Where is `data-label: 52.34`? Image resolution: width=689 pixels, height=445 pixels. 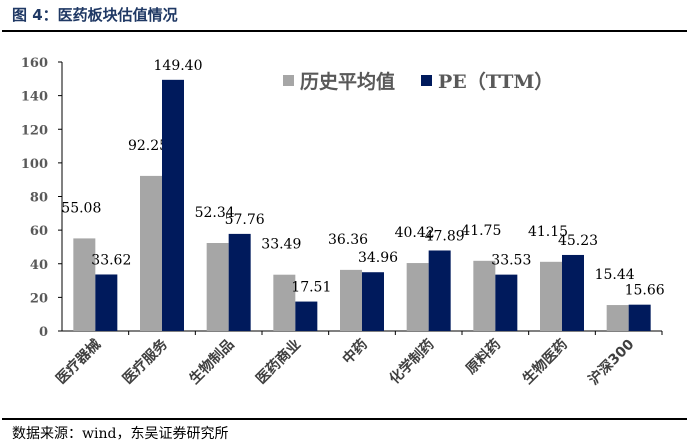
data-label: 52.34 is located at coordinates (215, 213).